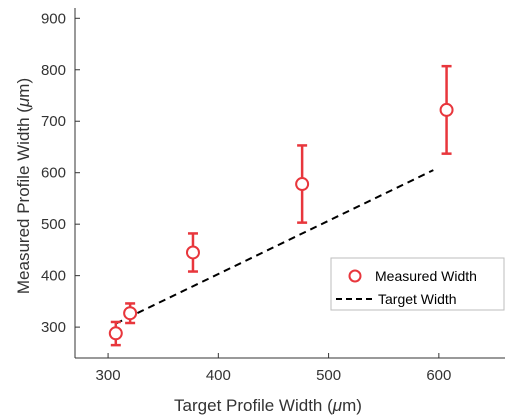  Describe the element at coordinates (108, 375) in the screenshot. I see `x-tick-label: 300` at that location.